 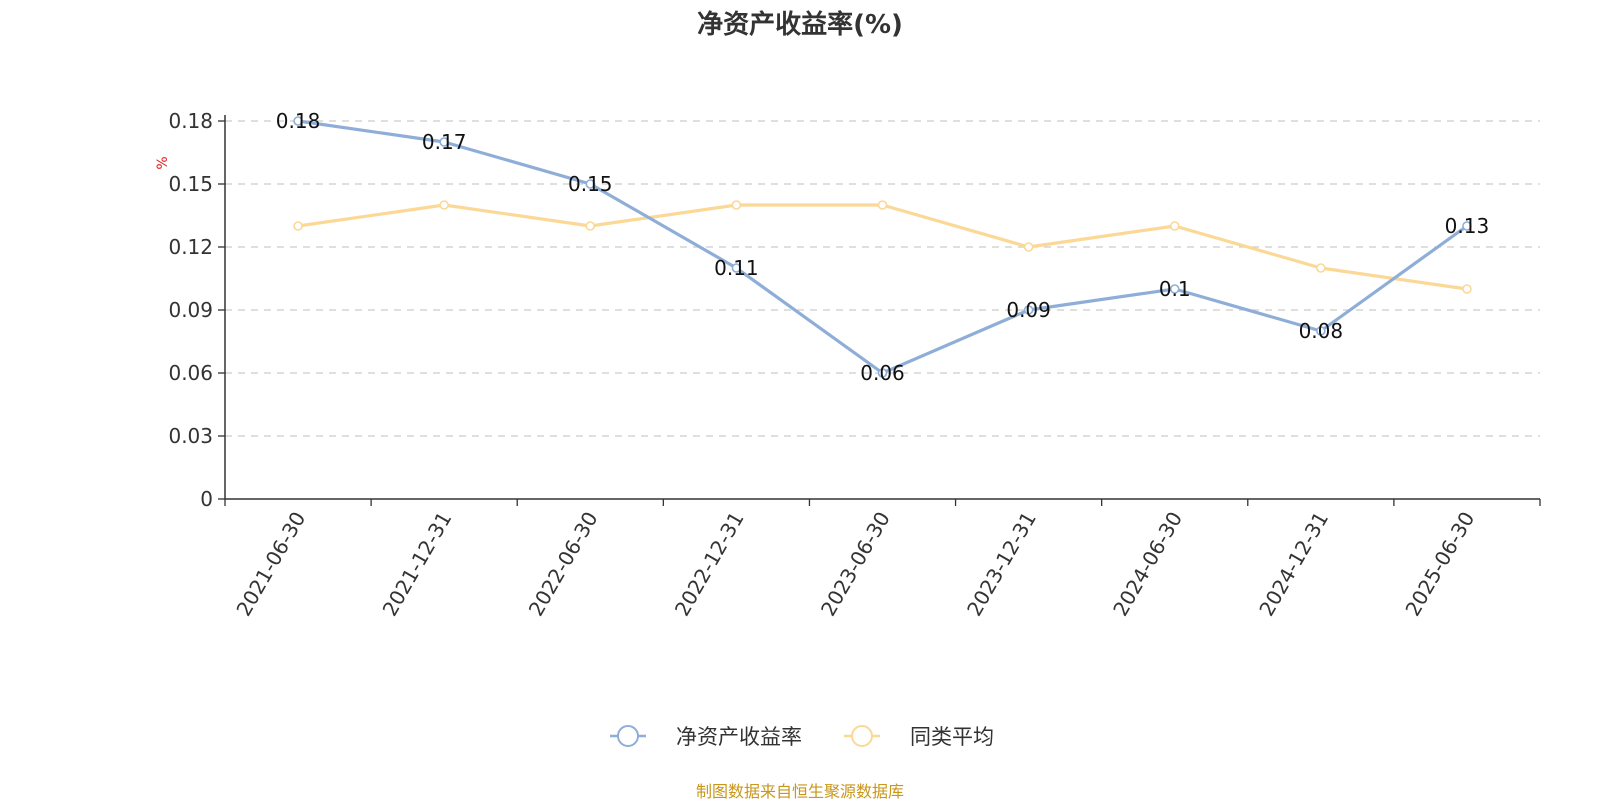 I want to click on x-tick-label: 2024-12-31, so click(x=1293, y=564).